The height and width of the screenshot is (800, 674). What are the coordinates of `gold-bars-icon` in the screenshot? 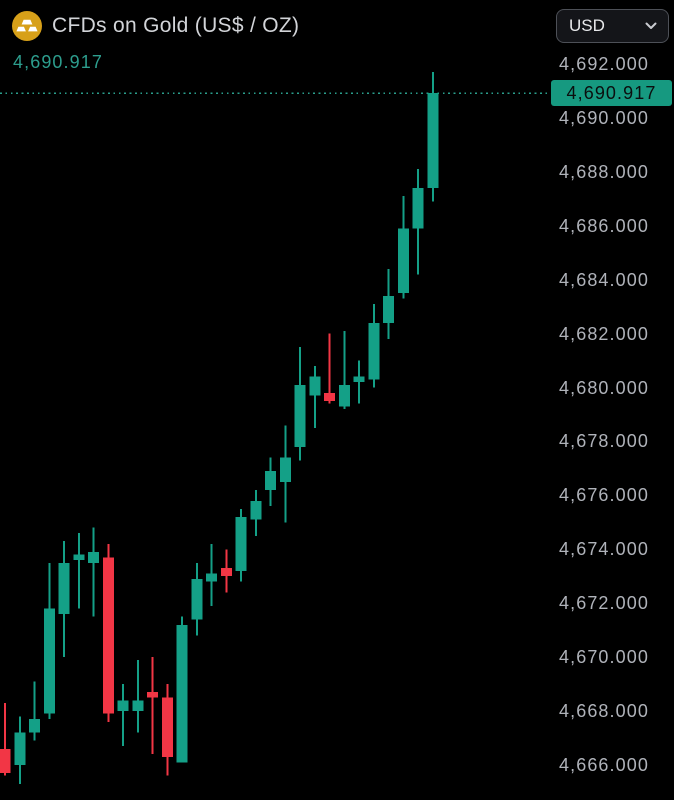 It's located at (27, 26).